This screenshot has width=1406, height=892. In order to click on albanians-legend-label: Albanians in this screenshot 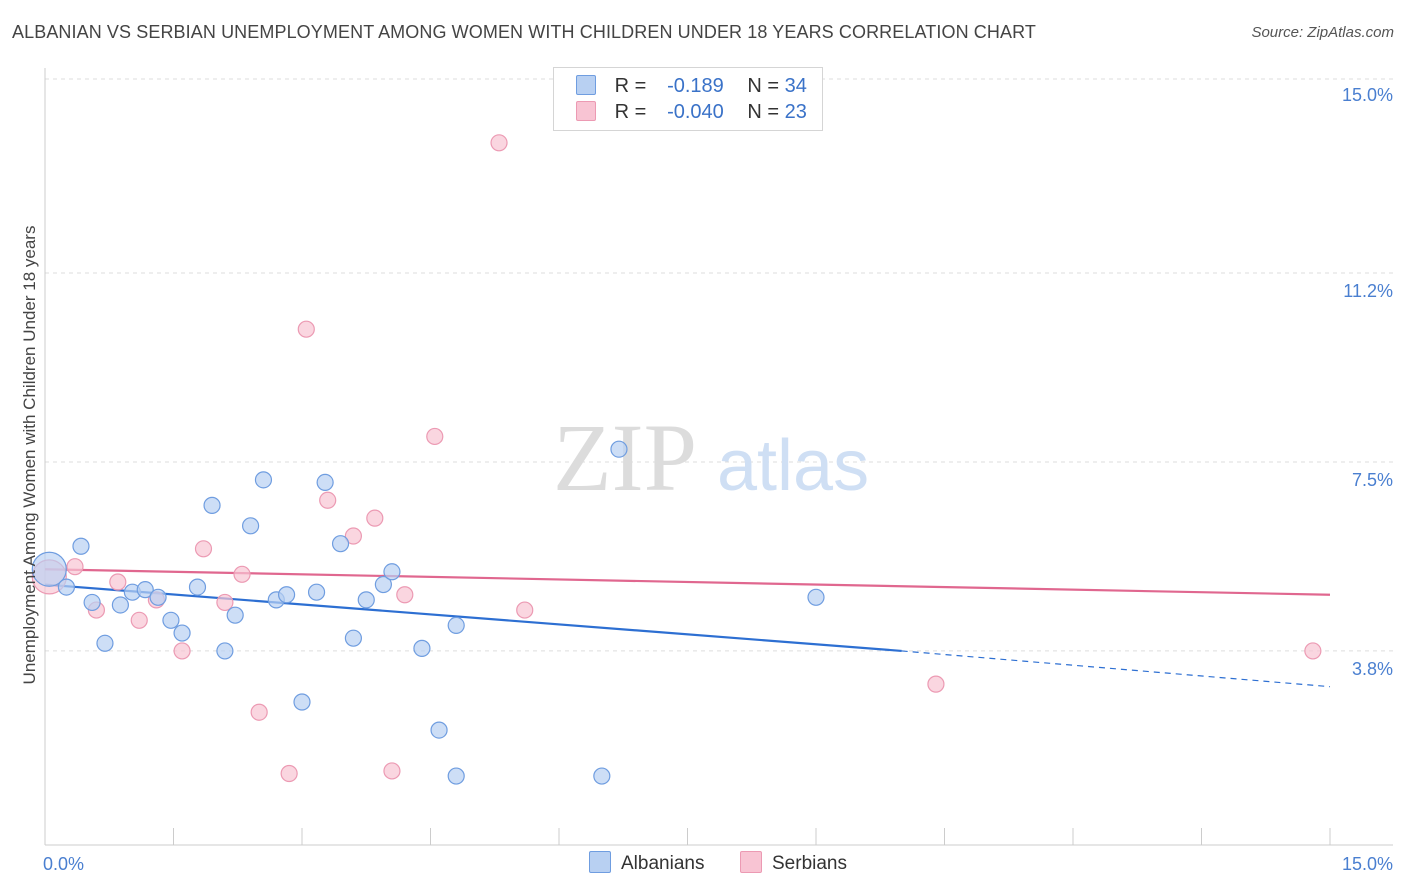, I will do `click(663, 863)`.